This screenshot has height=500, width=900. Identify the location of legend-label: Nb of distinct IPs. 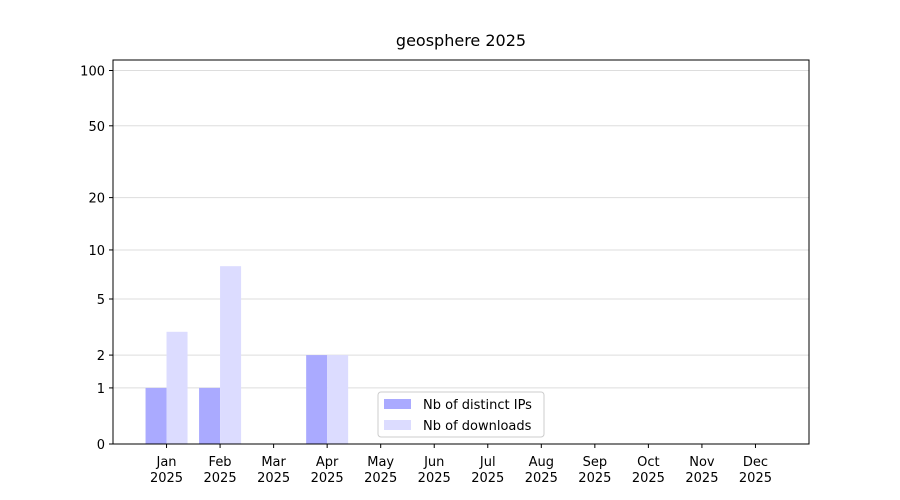
(477, 405).